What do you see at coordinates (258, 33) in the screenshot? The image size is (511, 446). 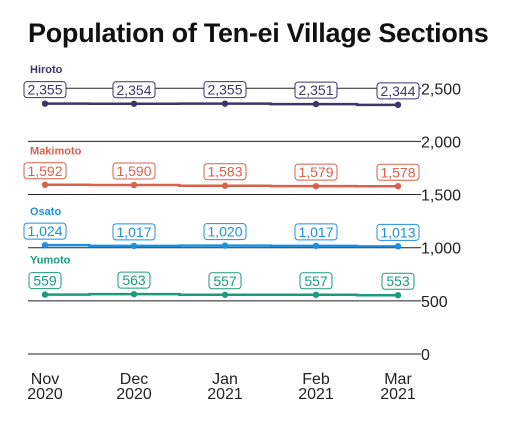 I see `chart-title: Population of Ten-ei Village Sections` at bounding box center [258, 33].